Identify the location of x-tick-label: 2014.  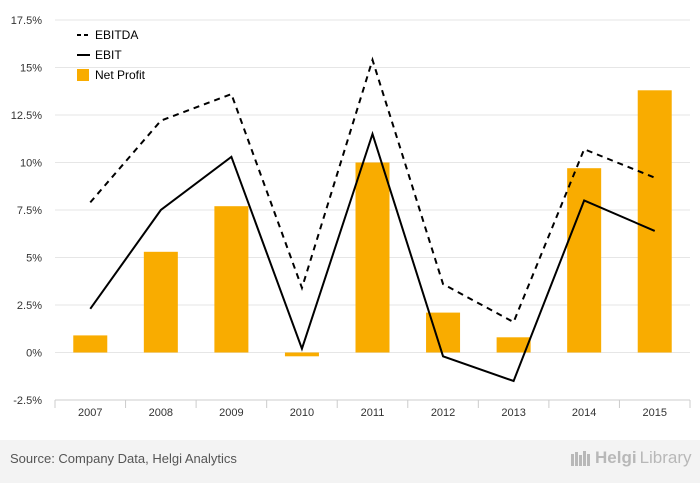
(584, 413).